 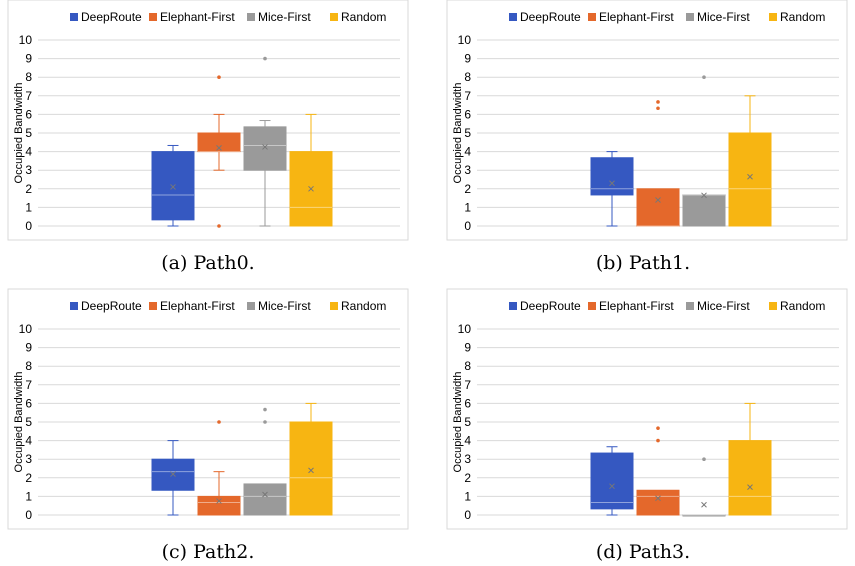 I want to click on y-tick-label: 4, so click(x=467, y=152).